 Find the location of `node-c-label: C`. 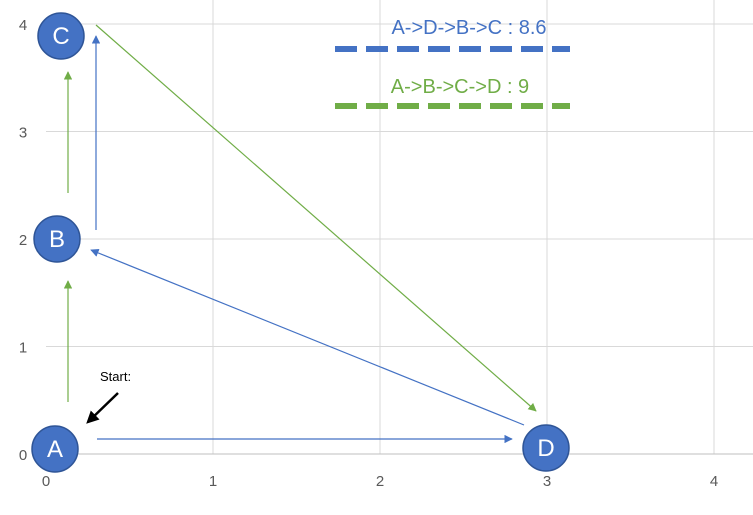

node-c-label: C is located at coordinates (60, 36).